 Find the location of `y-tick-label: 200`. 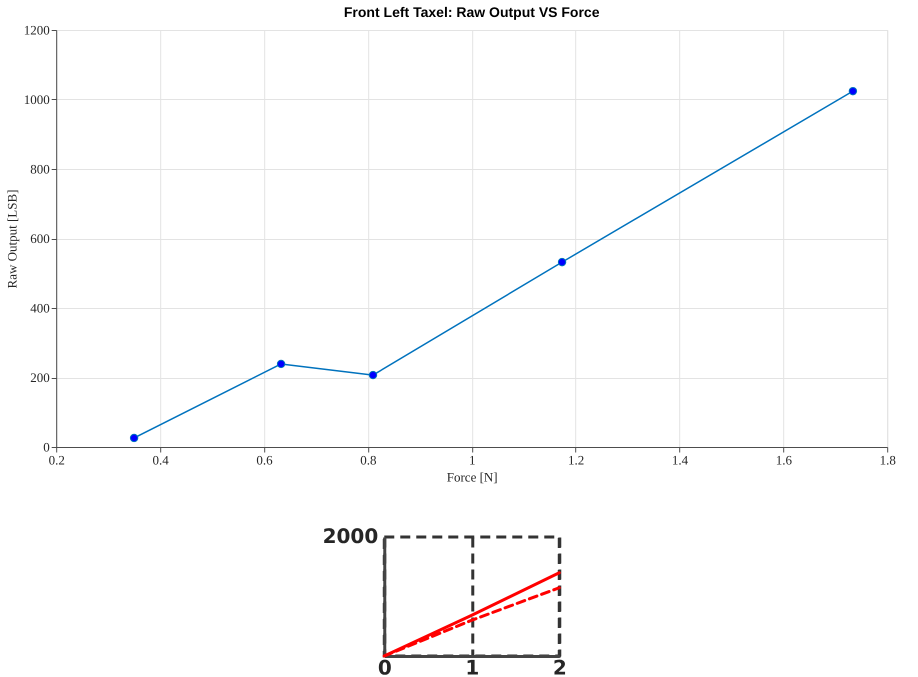

y-tick-label: 200 is located at coordinates (40, 377).